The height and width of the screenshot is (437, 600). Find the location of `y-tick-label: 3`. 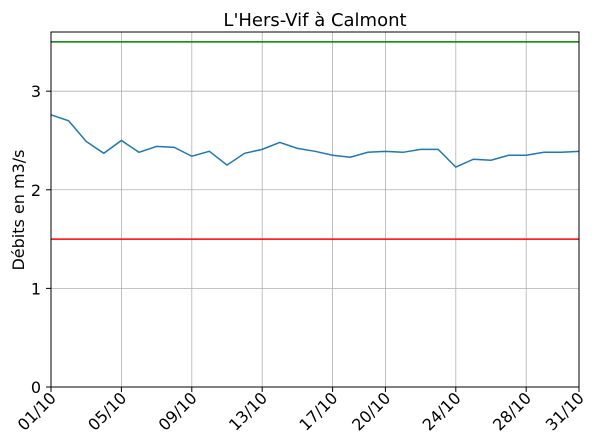

y-tick-label: 3 is located at coordinates (36, 91).